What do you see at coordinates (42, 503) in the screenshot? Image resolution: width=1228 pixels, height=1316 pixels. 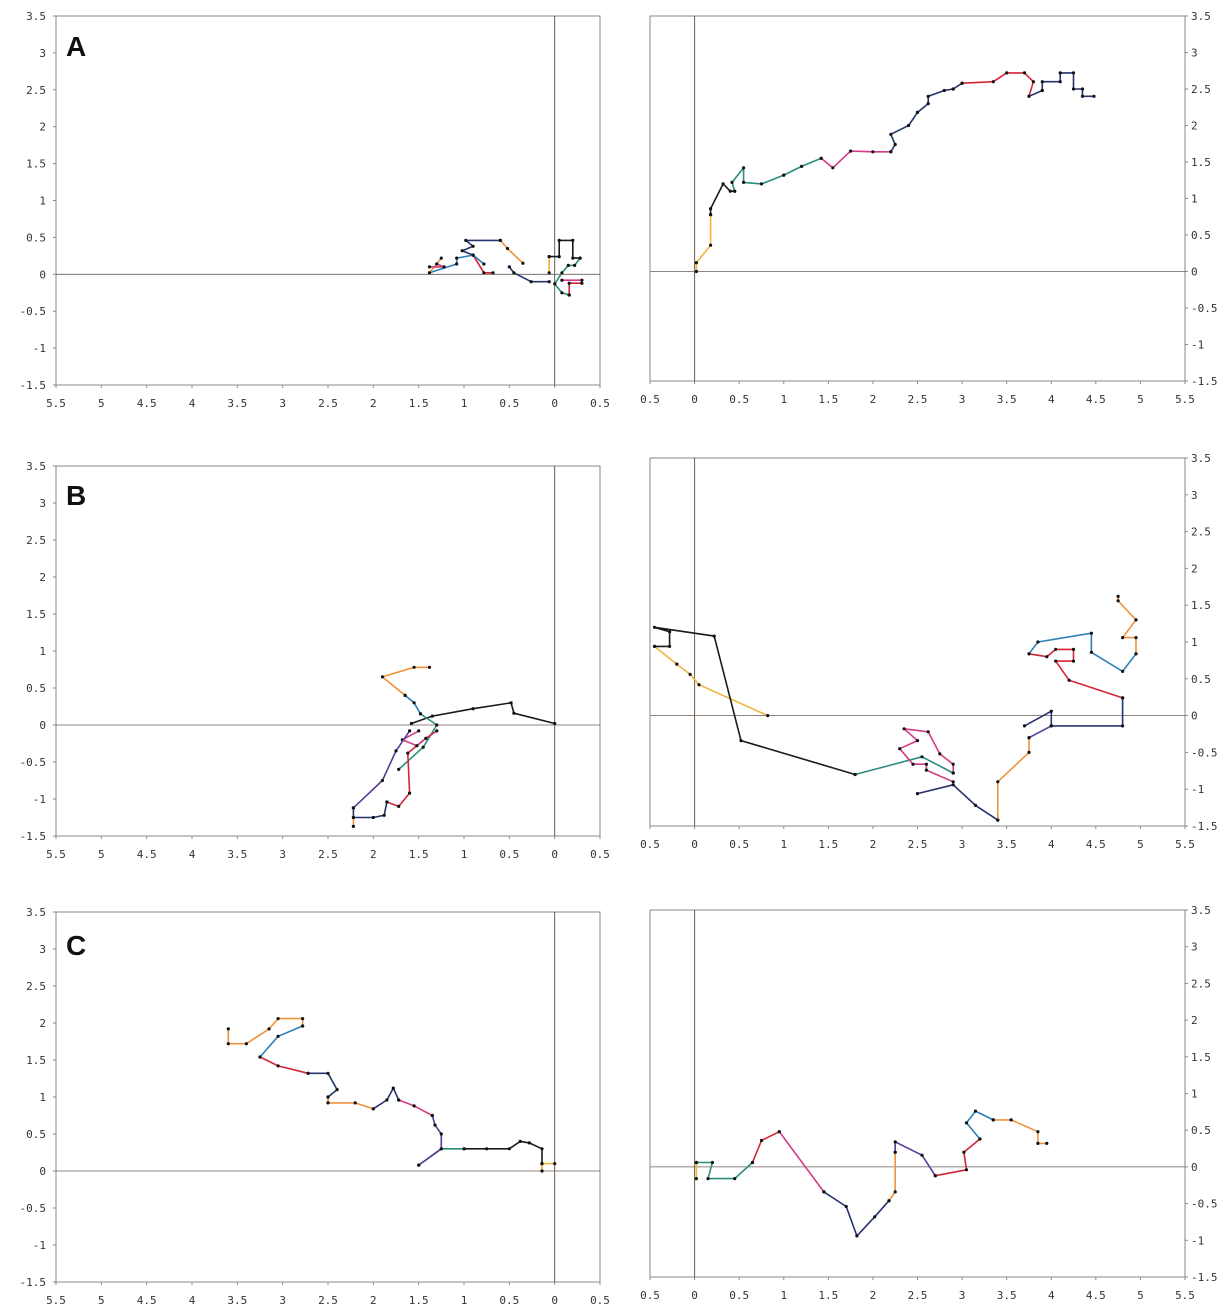 I see `y-tick-label: 3` at bounding box center [42, 503].